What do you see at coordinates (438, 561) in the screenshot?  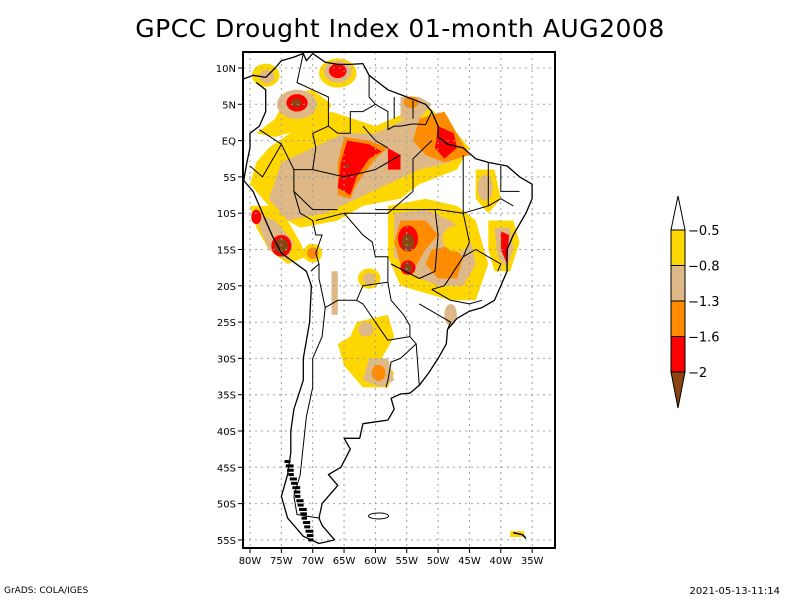 I see `x-tick-label: 50W` at bounding box center [438, 561].